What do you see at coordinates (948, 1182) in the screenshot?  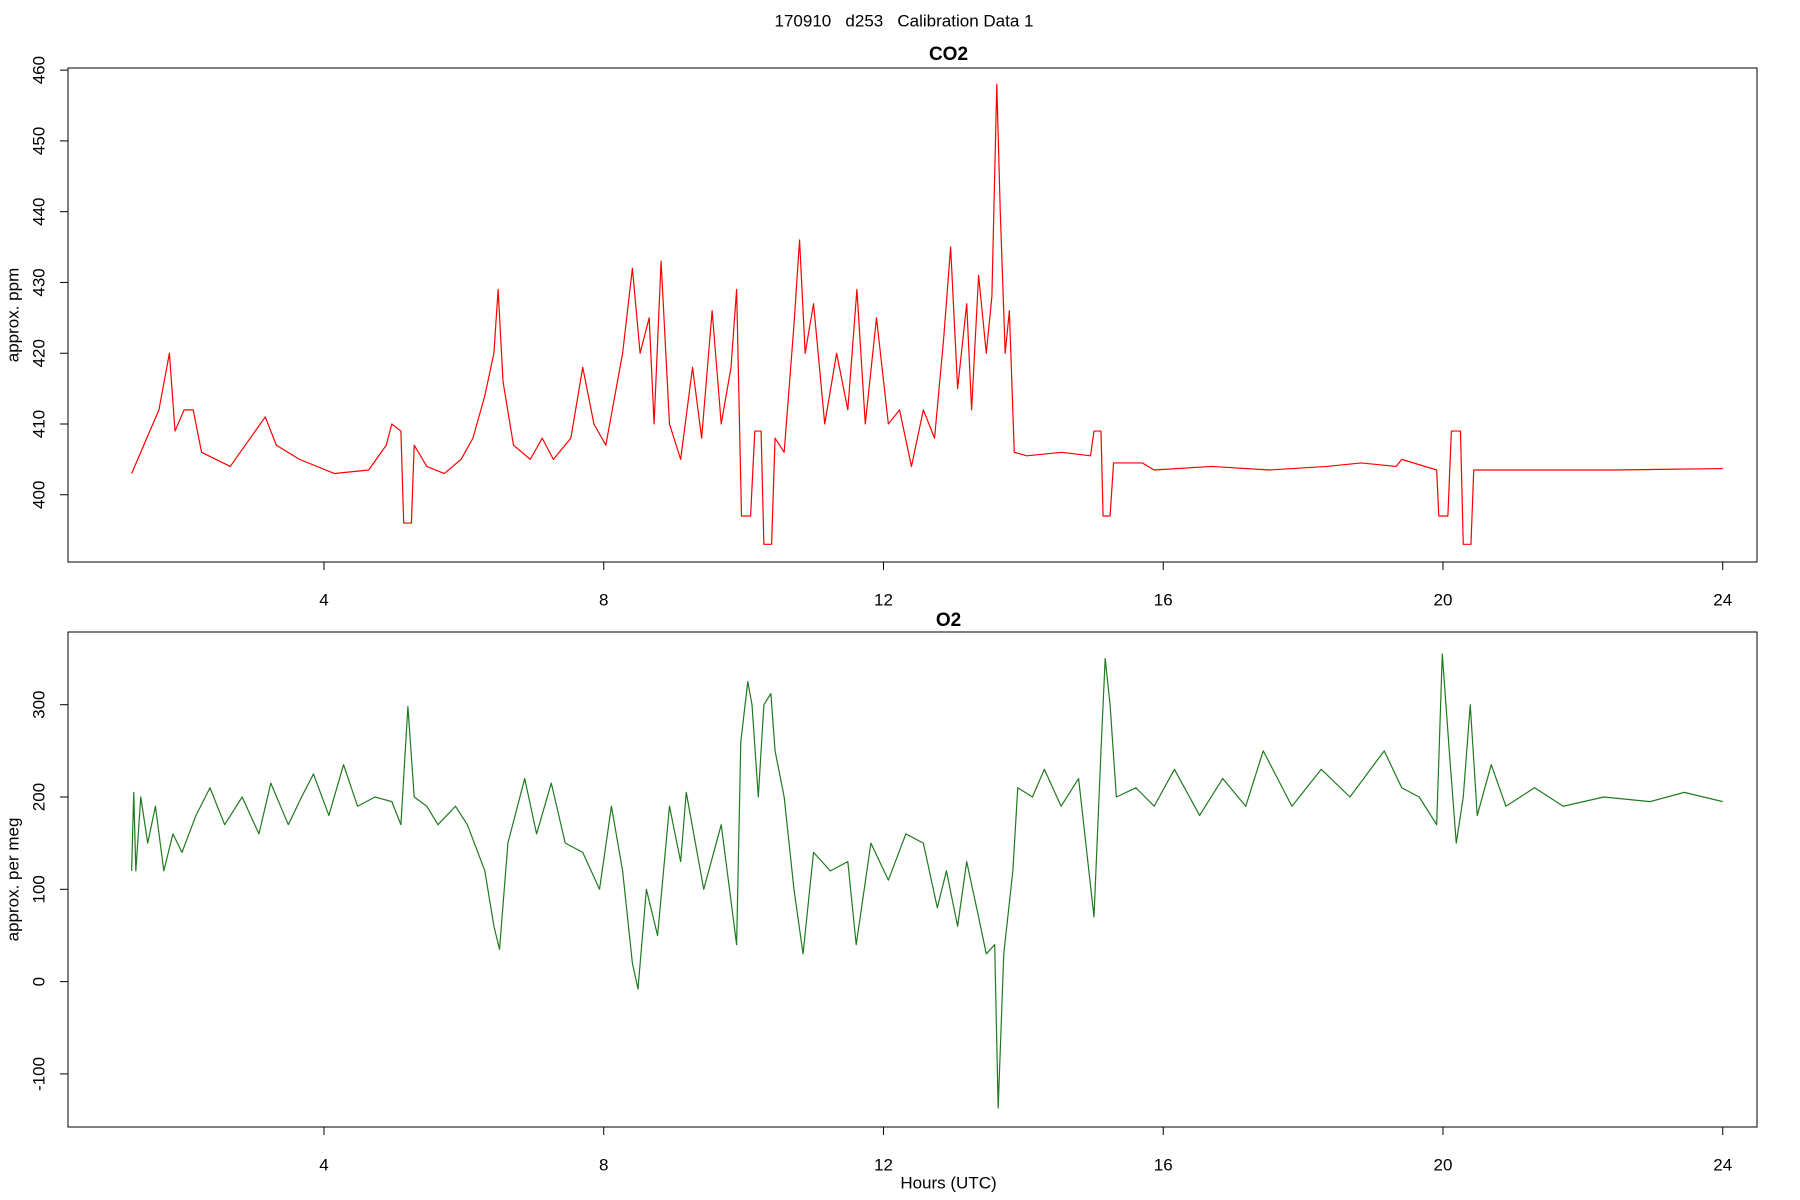 I see `x-axis-title: Hours (UTC)` at bounding box center [948, 1182].